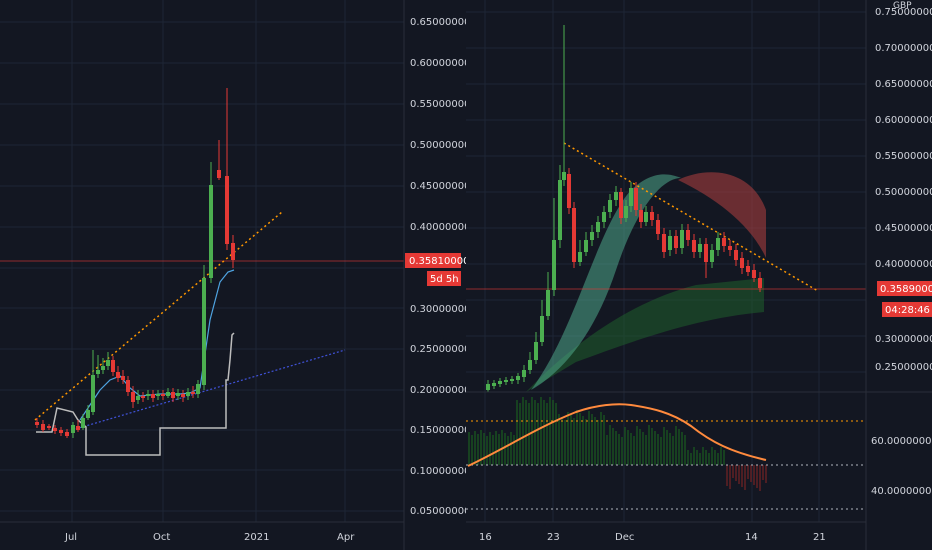 Image resolution: width=932 pixels, height=550 pixels. What do you see at coordinates (444, 279) in the screenshot?
I see `svg-text: 5d 5h` at bounding box center [444, 279].